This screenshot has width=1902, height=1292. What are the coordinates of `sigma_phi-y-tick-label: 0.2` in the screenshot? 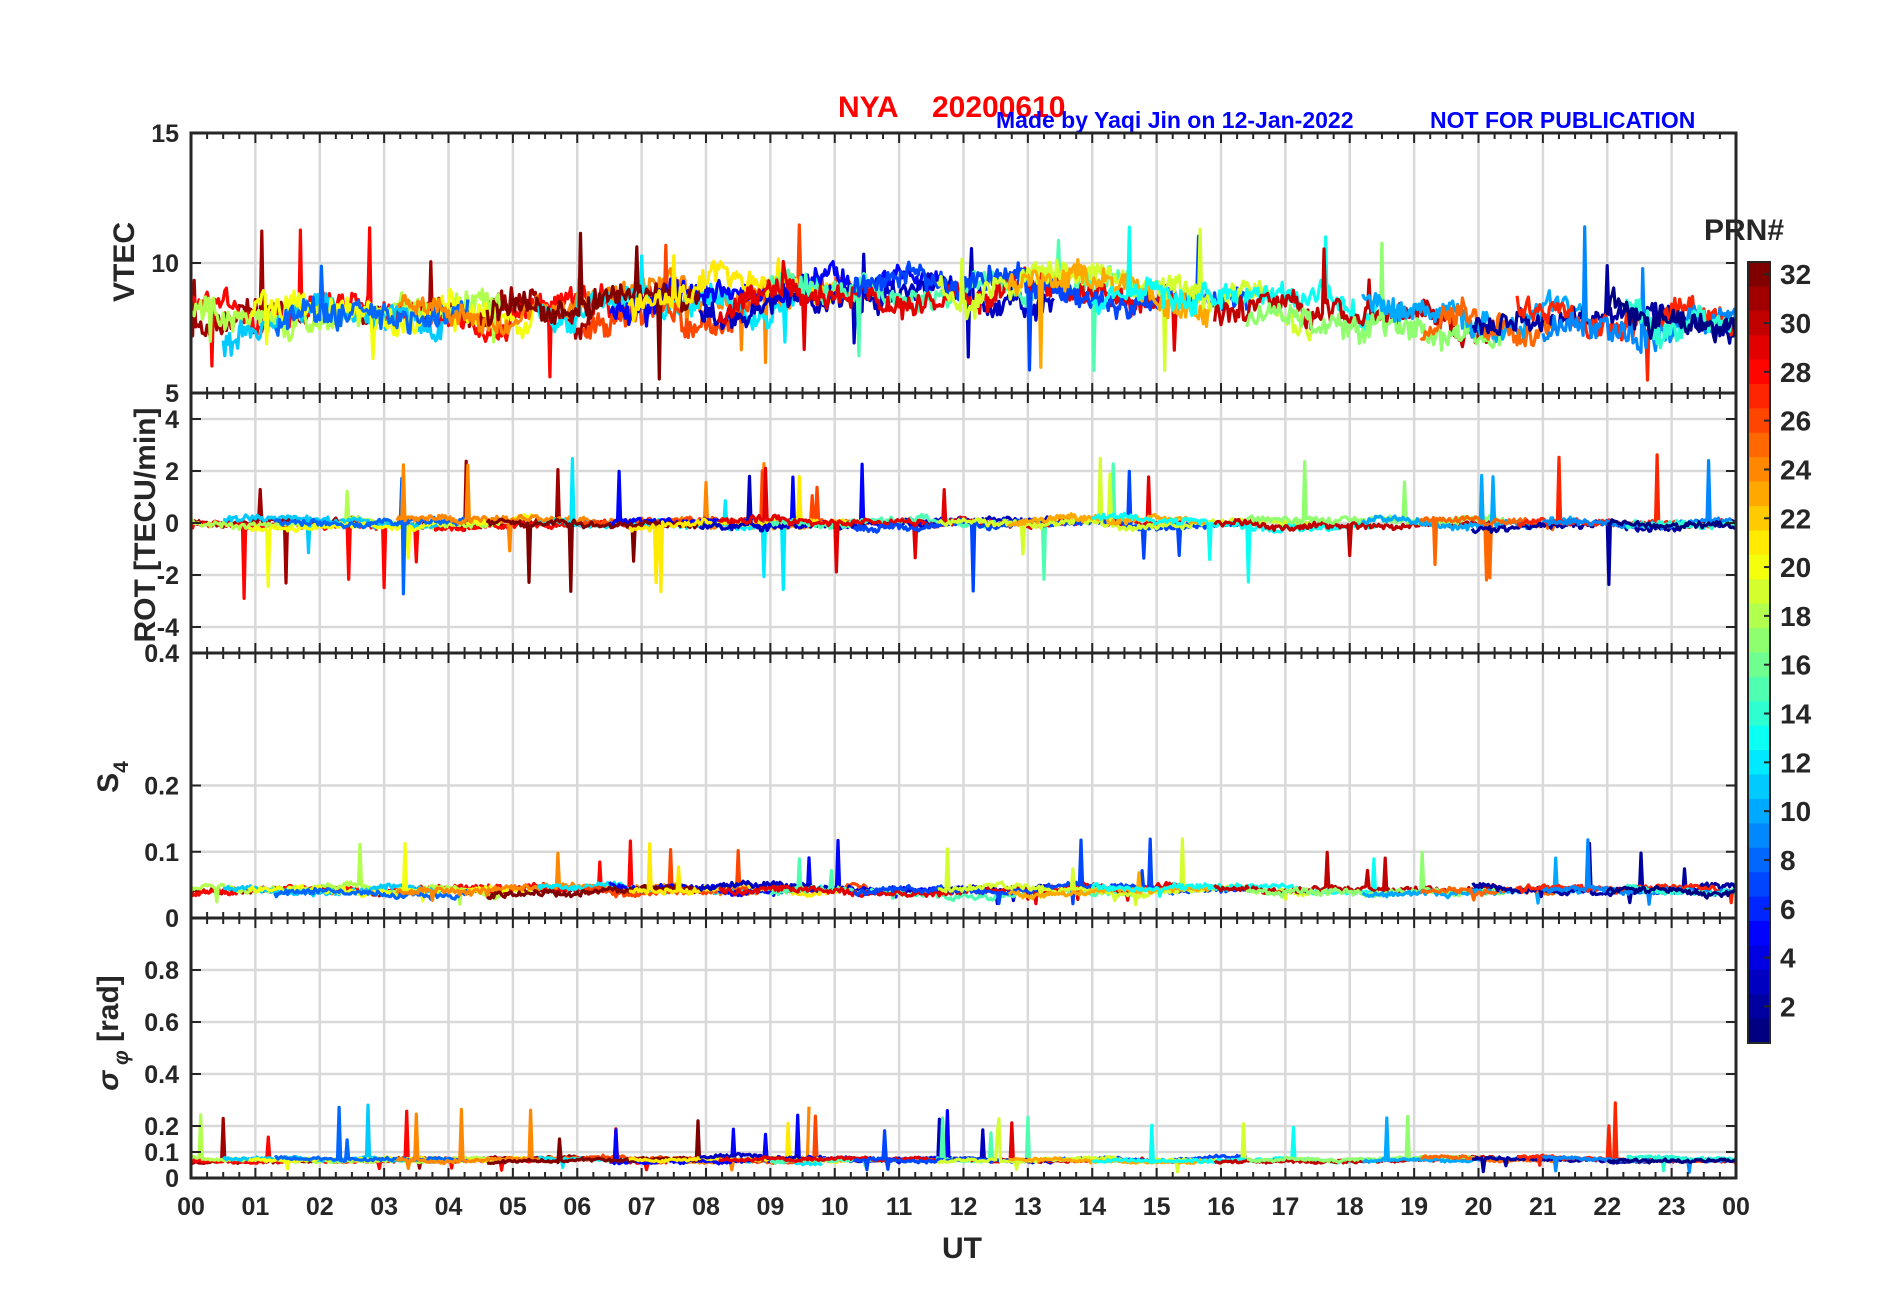 It's located at (161, 1127).